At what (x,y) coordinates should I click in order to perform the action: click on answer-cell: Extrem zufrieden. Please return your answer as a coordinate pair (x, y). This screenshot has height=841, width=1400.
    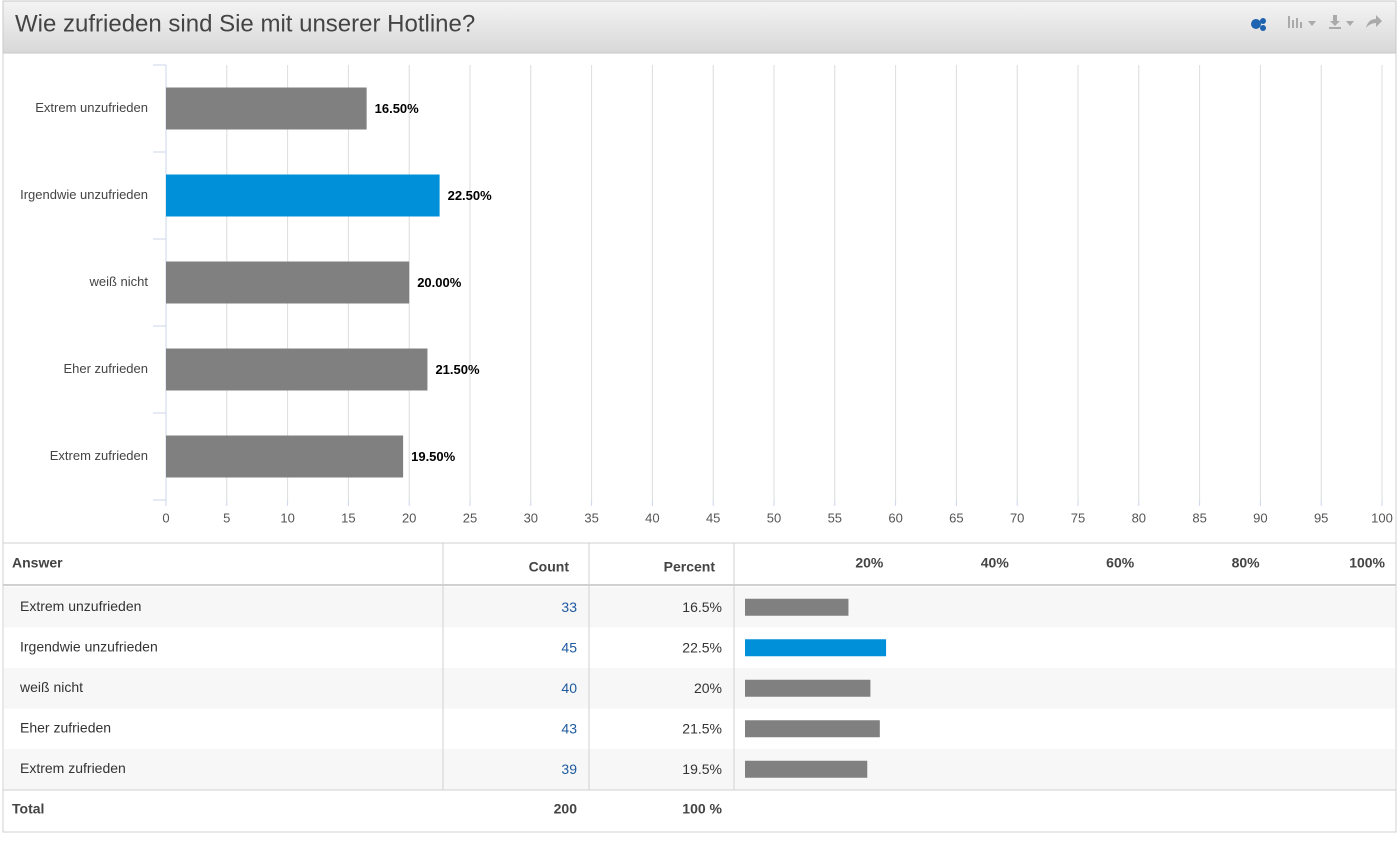
    Looking at the image, I should click on (73, 768).